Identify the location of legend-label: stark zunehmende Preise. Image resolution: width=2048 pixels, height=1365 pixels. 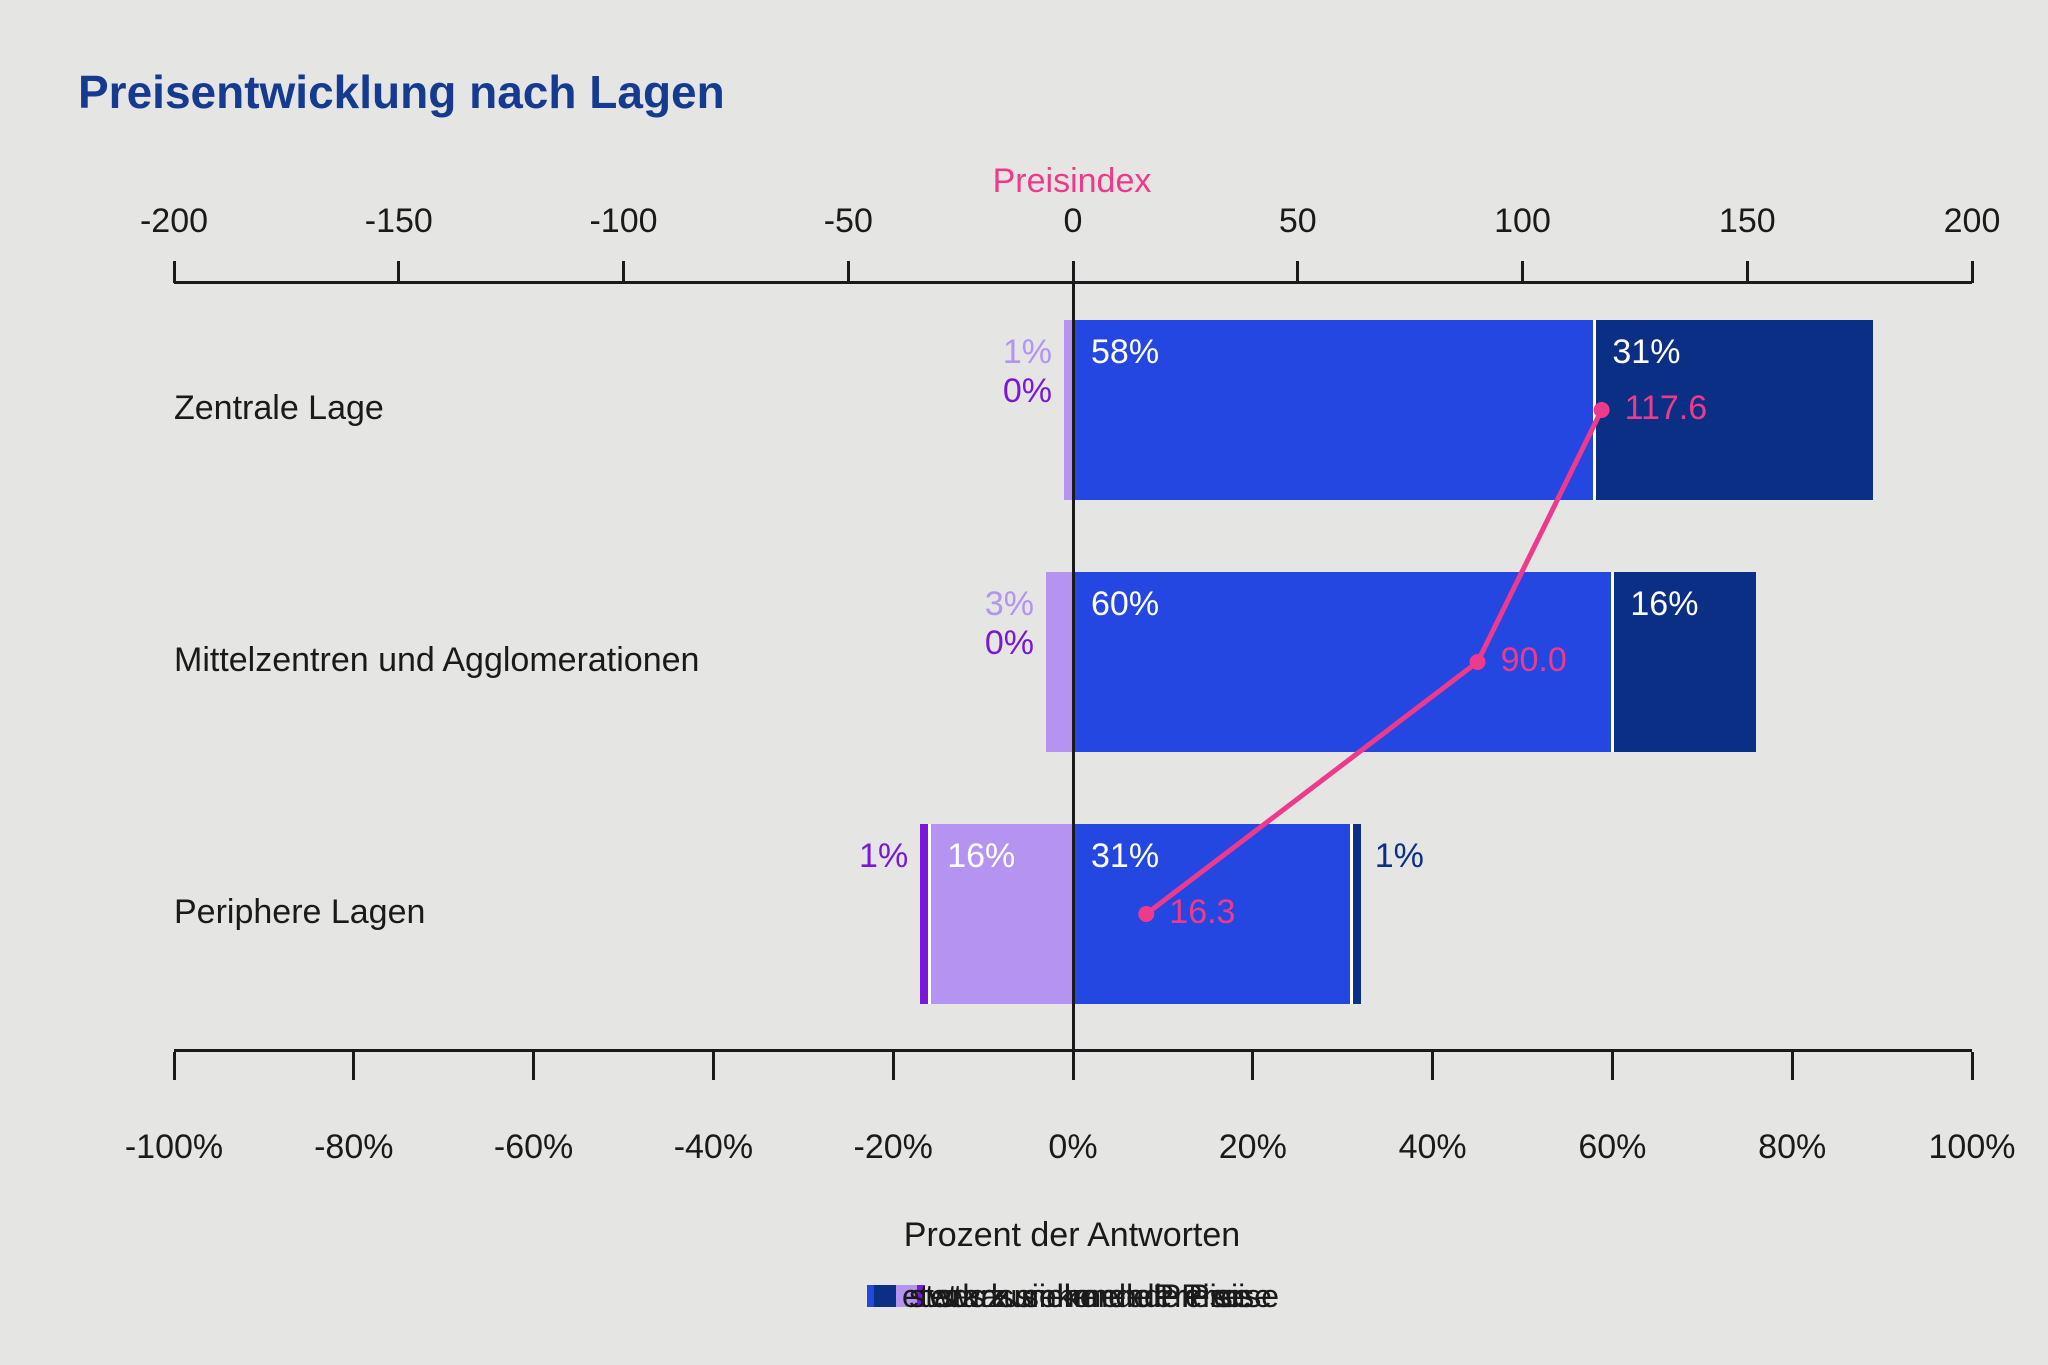
(1090, 1295).